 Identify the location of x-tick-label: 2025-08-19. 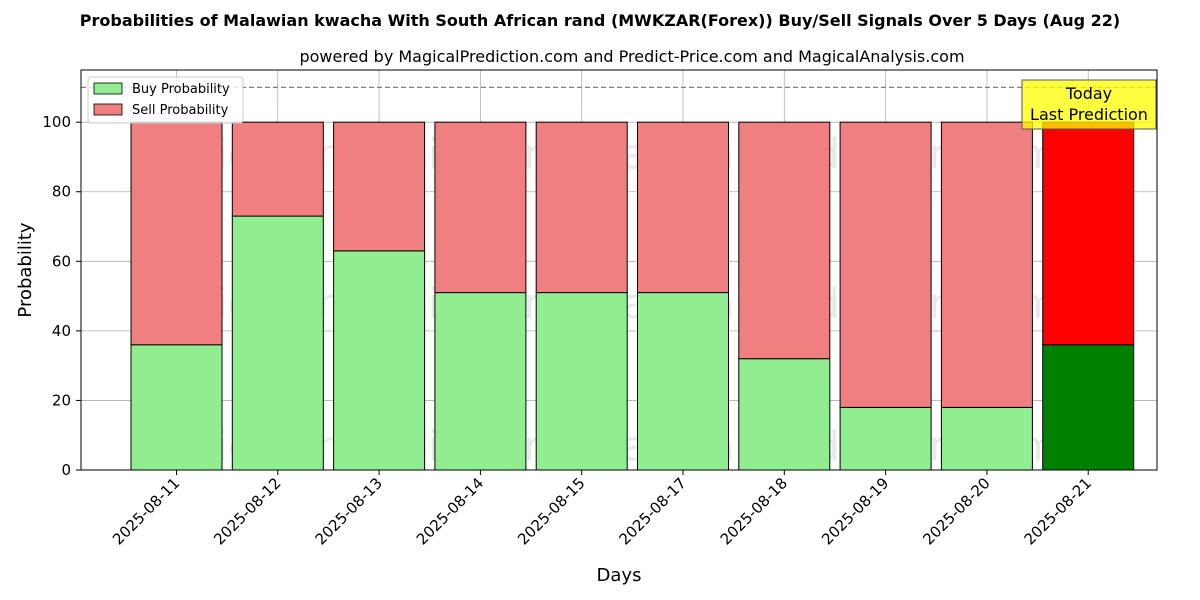
(855, 511).